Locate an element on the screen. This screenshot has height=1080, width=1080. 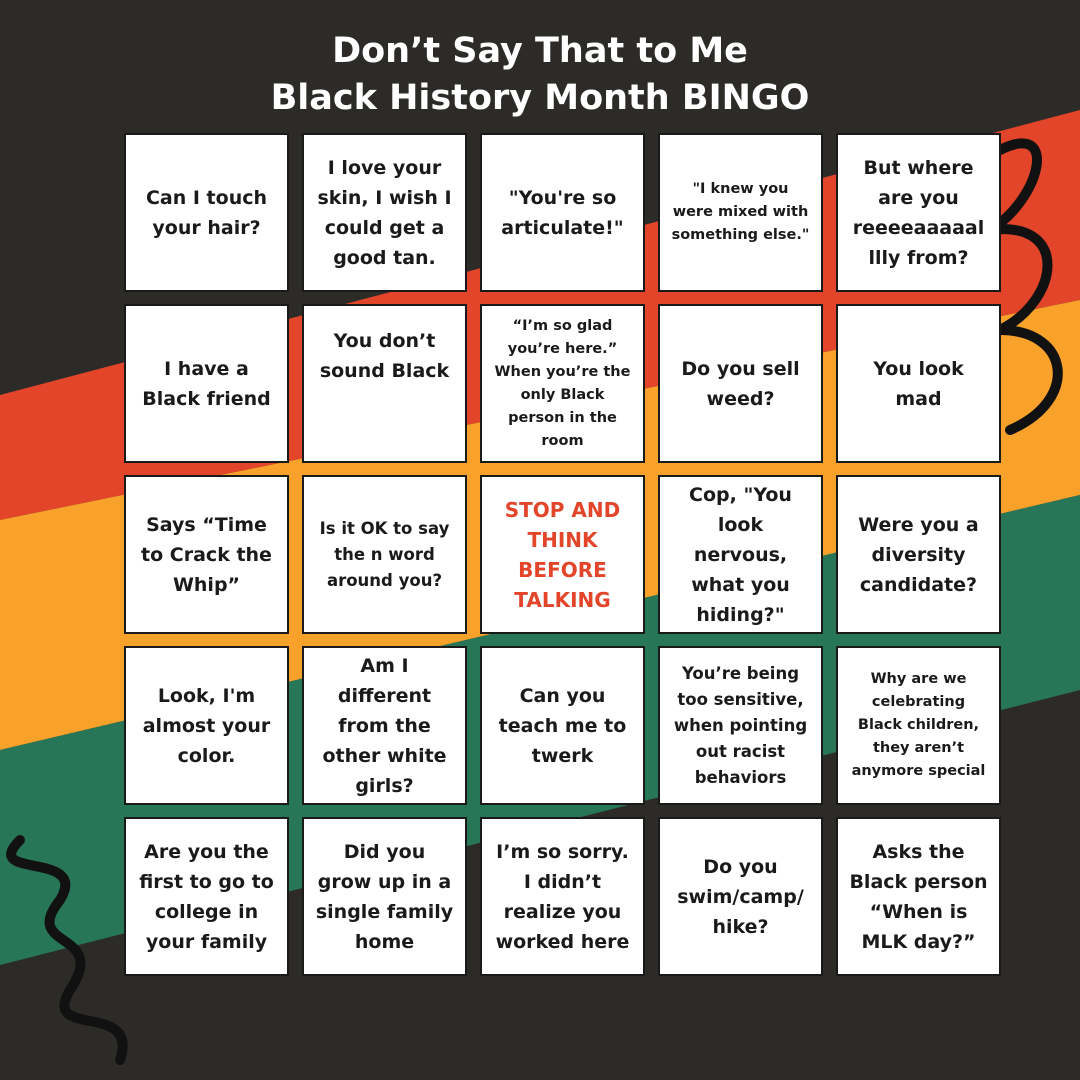
bingo-cell: Says “Time to Crack the Whip” is located at coordinates (206, 554).